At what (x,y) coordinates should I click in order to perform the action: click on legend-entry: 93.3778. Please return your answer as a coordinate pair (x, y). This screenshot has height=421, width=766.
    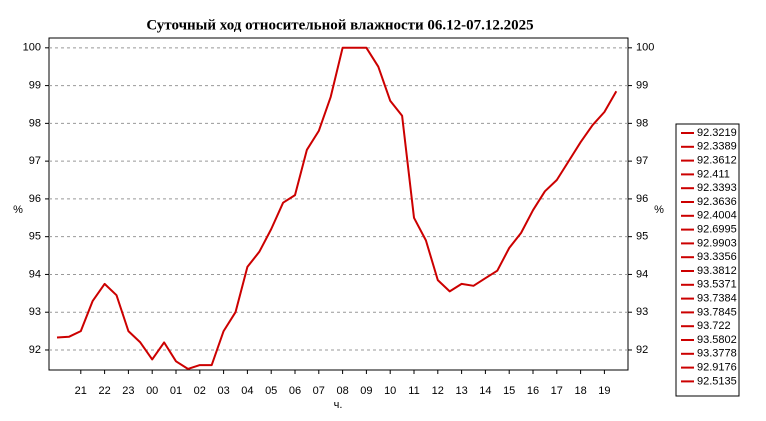
    Looking at the image, I should click on (717, 354).